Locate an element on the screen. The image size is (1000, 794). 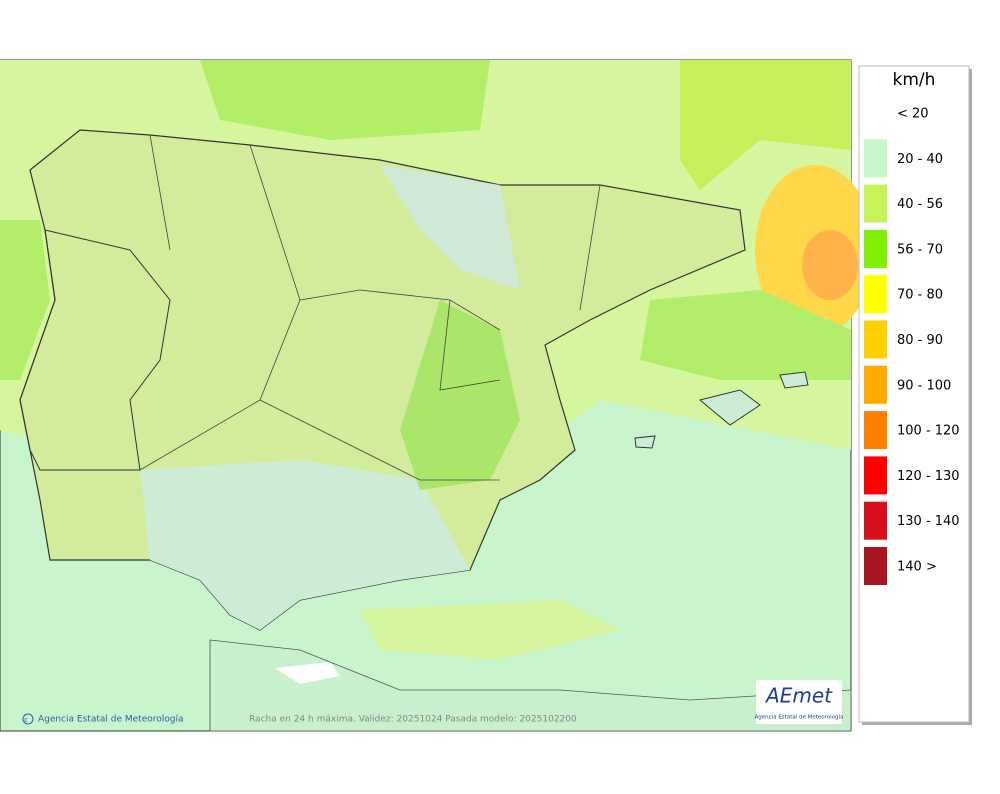
legend-label: 140 > is located at coordinates (917, 567).